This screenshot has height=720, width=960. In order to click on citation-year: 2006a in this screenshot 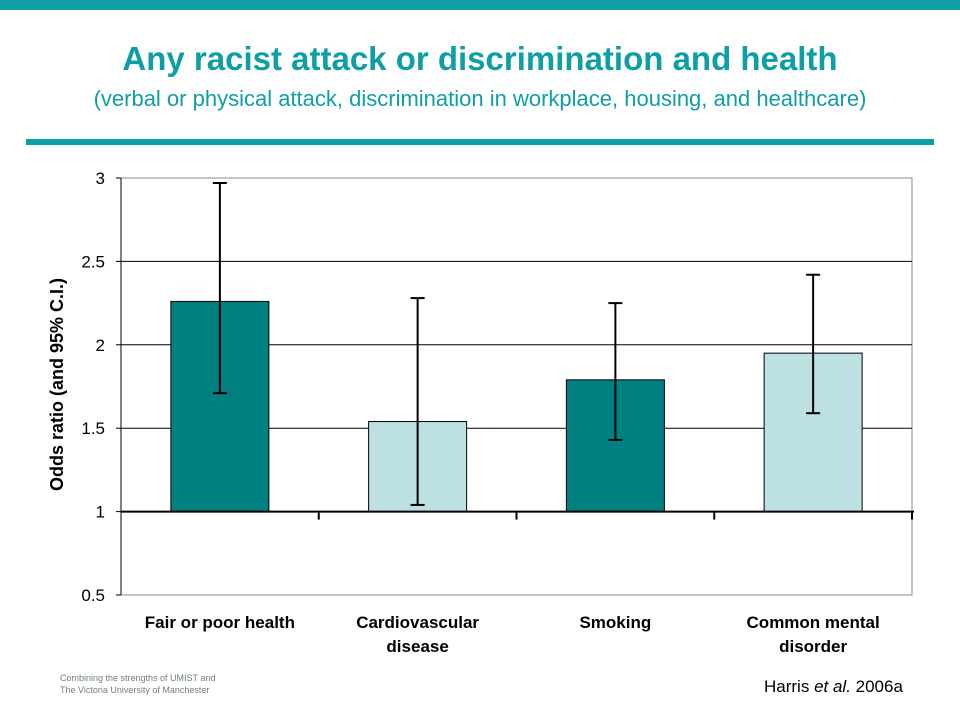, I will do `click(876, 686)`.